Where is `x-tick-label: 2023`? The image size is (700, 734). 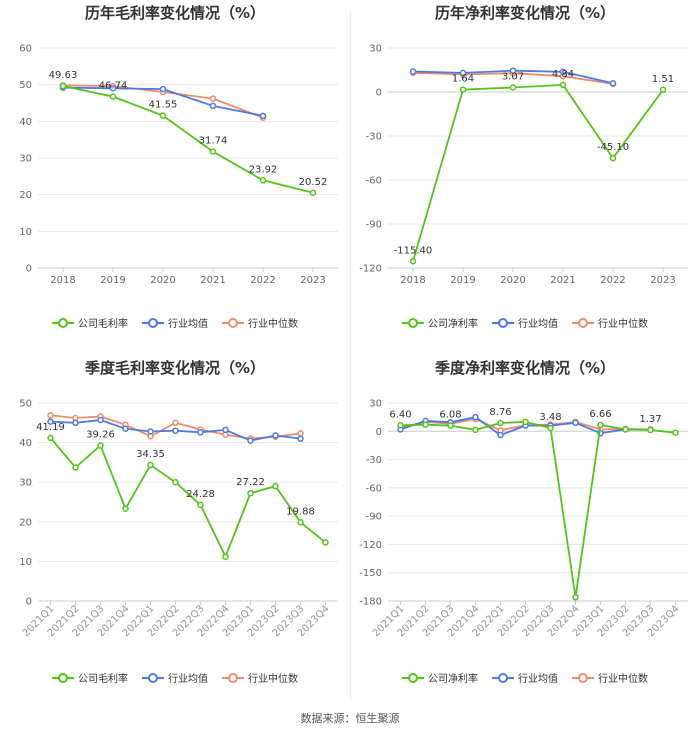 x-tick-label: 2023 is located at coordinates (312, 280).